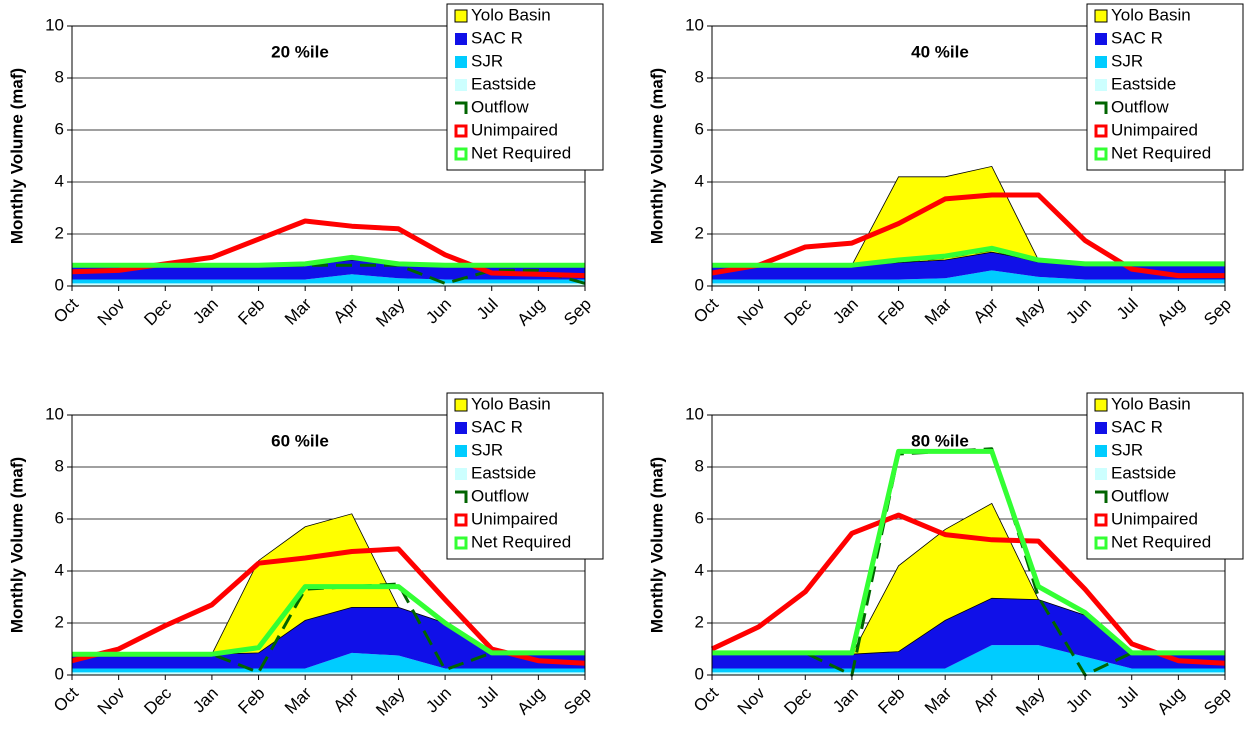  I want to click on legend-label: Net Required, so click(1161, 541).